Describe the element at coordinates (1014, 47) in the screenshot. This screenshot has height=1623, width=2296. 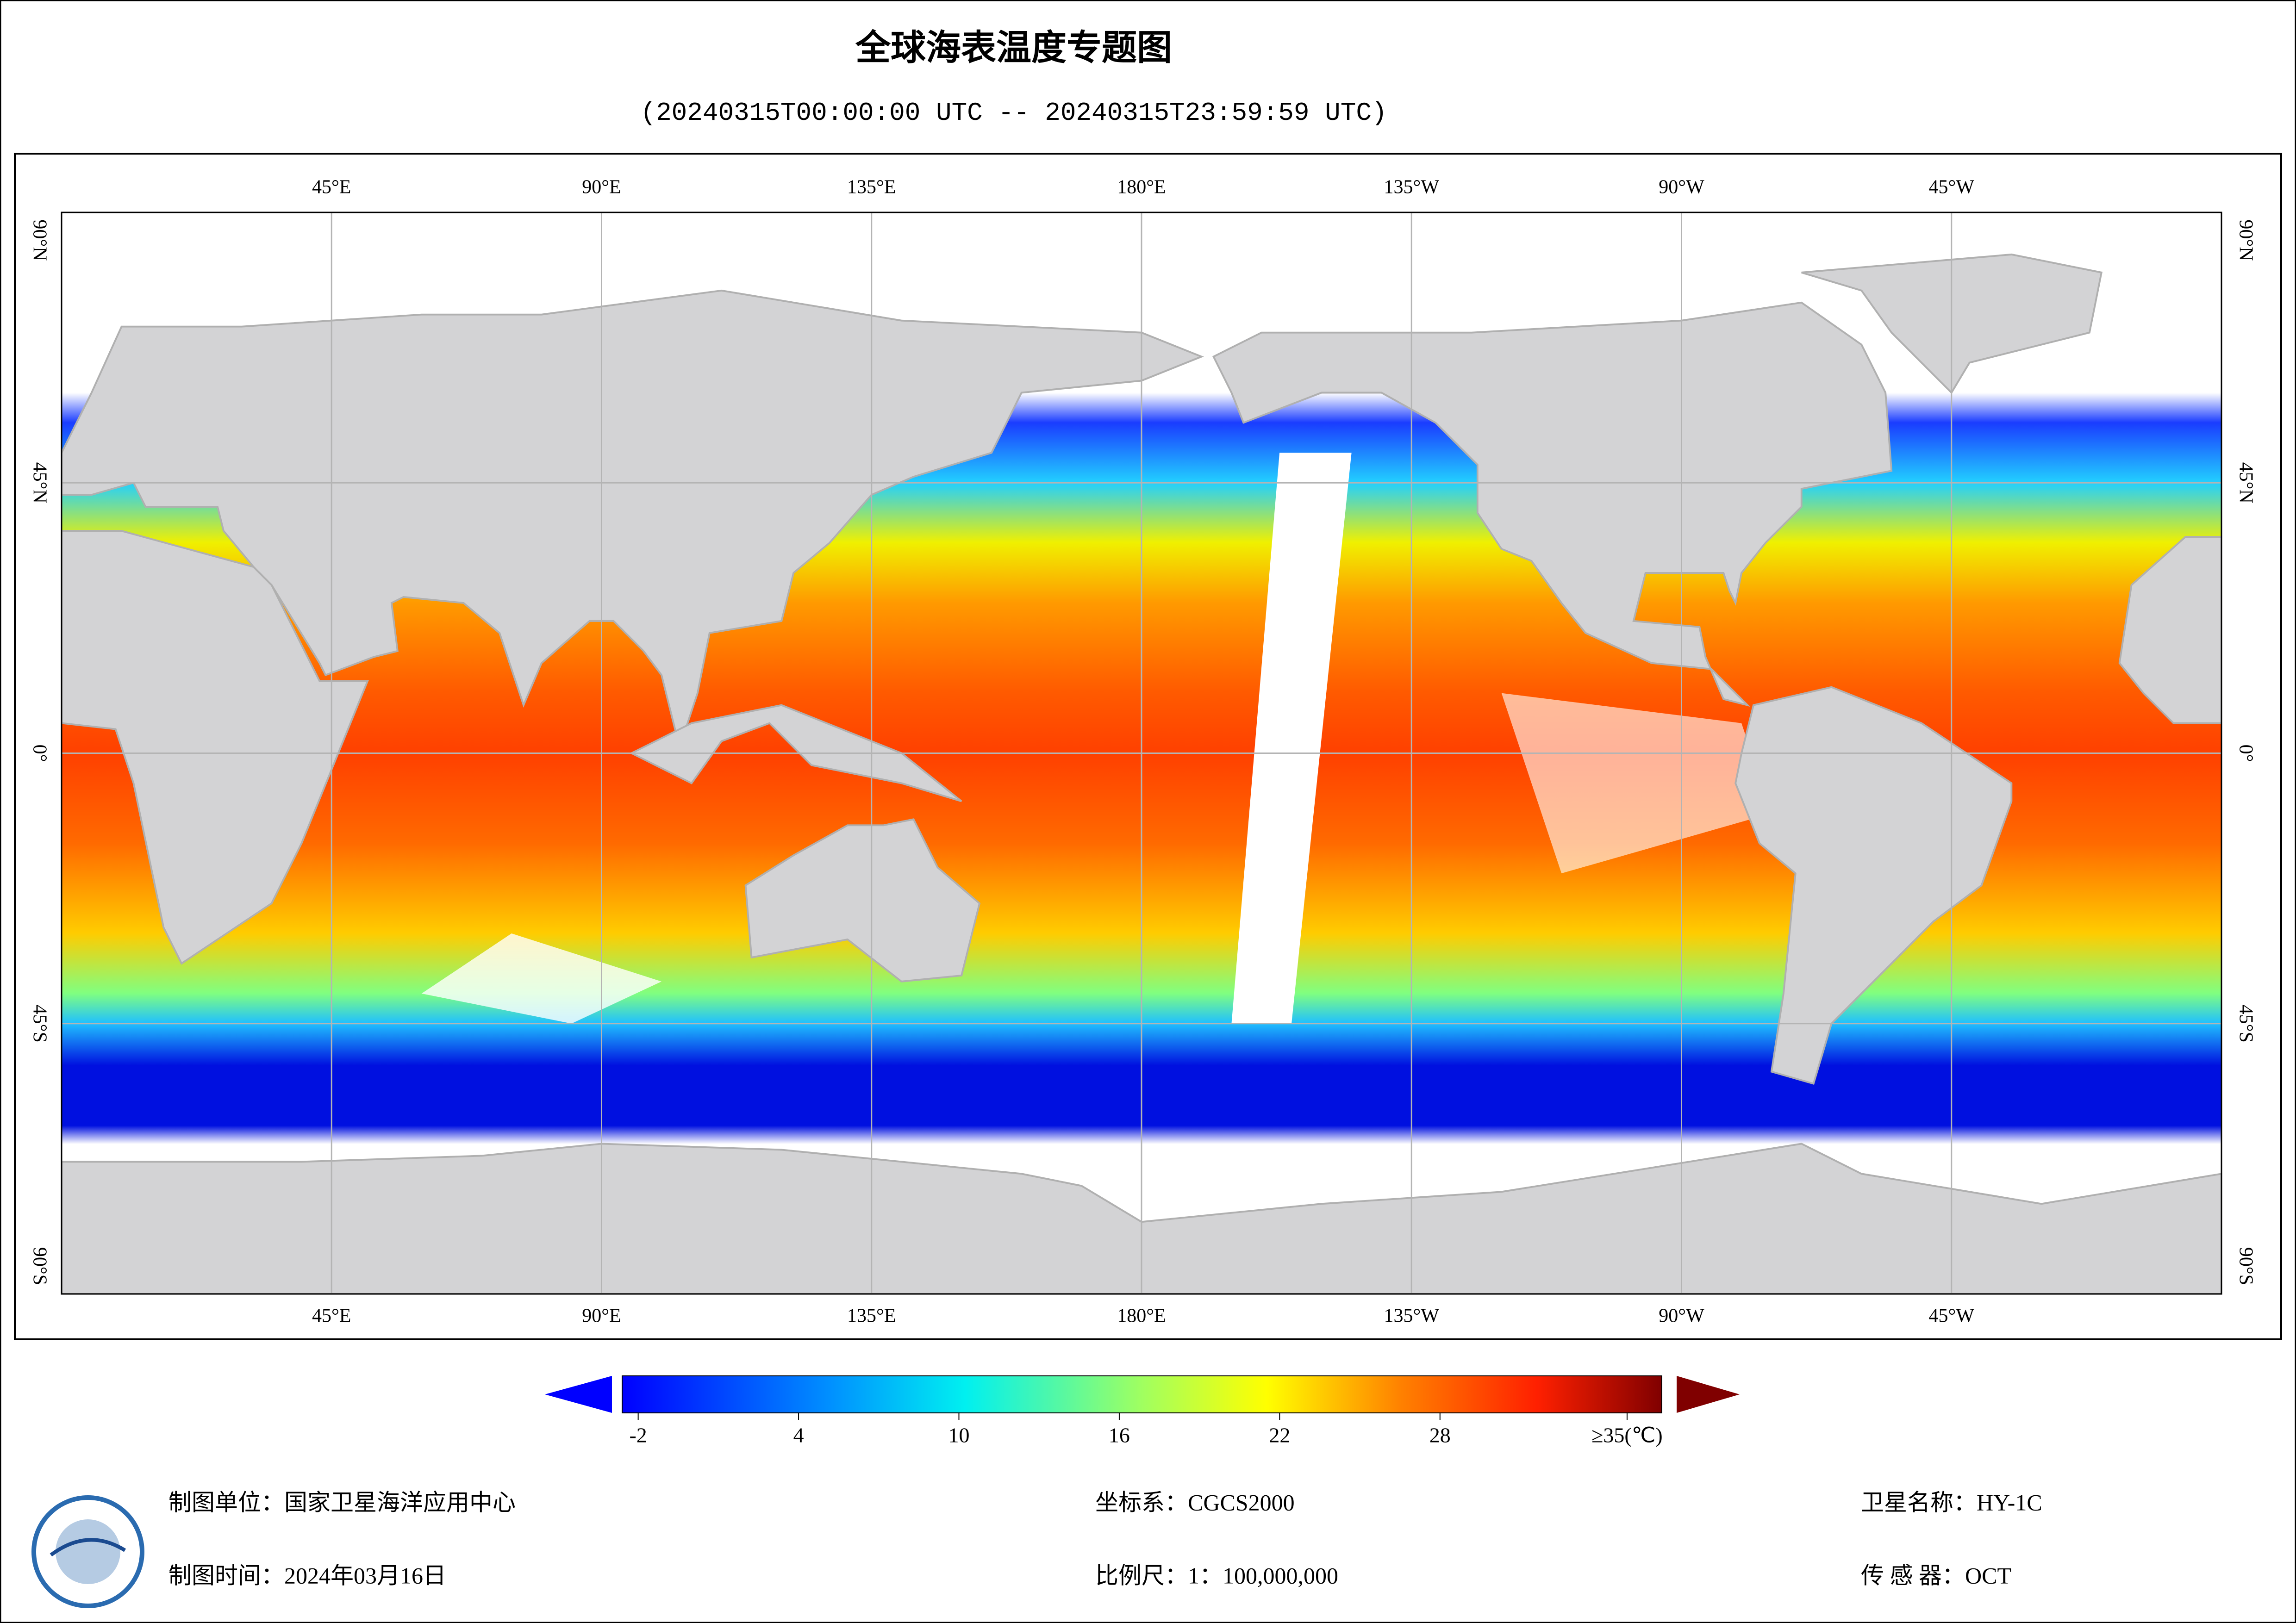
I see `map-title: 全球海表温度专题图` at that location.